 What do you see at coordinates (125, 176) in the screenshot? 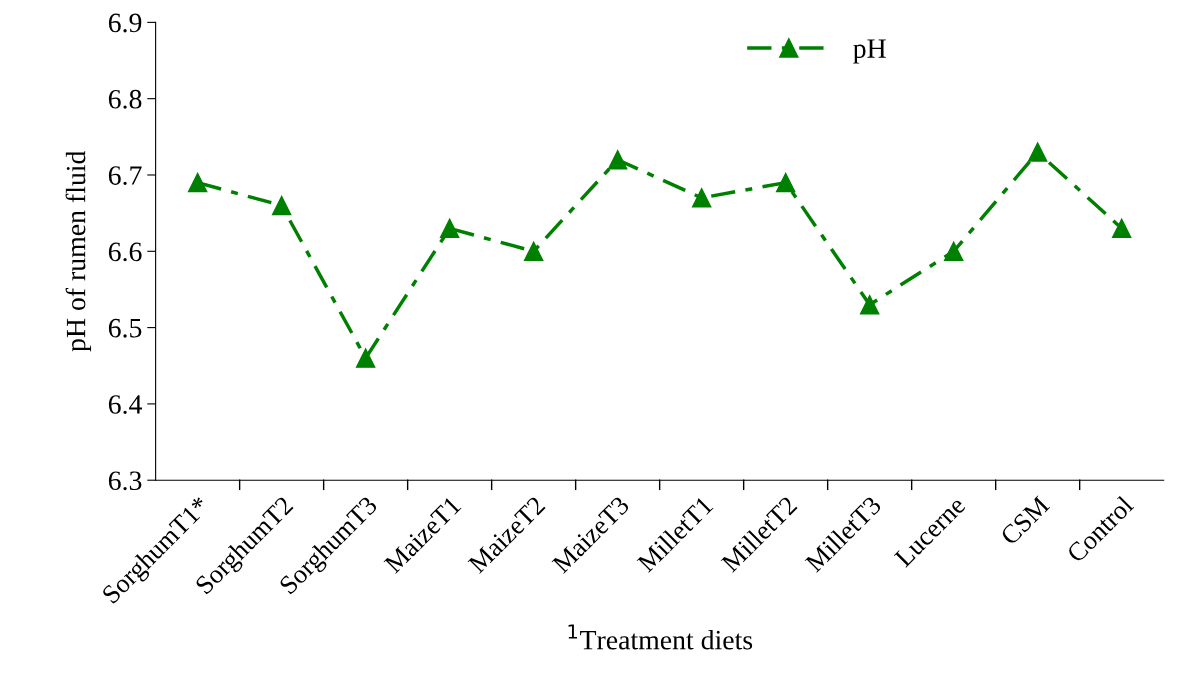
I see `y-tick-label: 6.7` at bounding box center [125, 176].